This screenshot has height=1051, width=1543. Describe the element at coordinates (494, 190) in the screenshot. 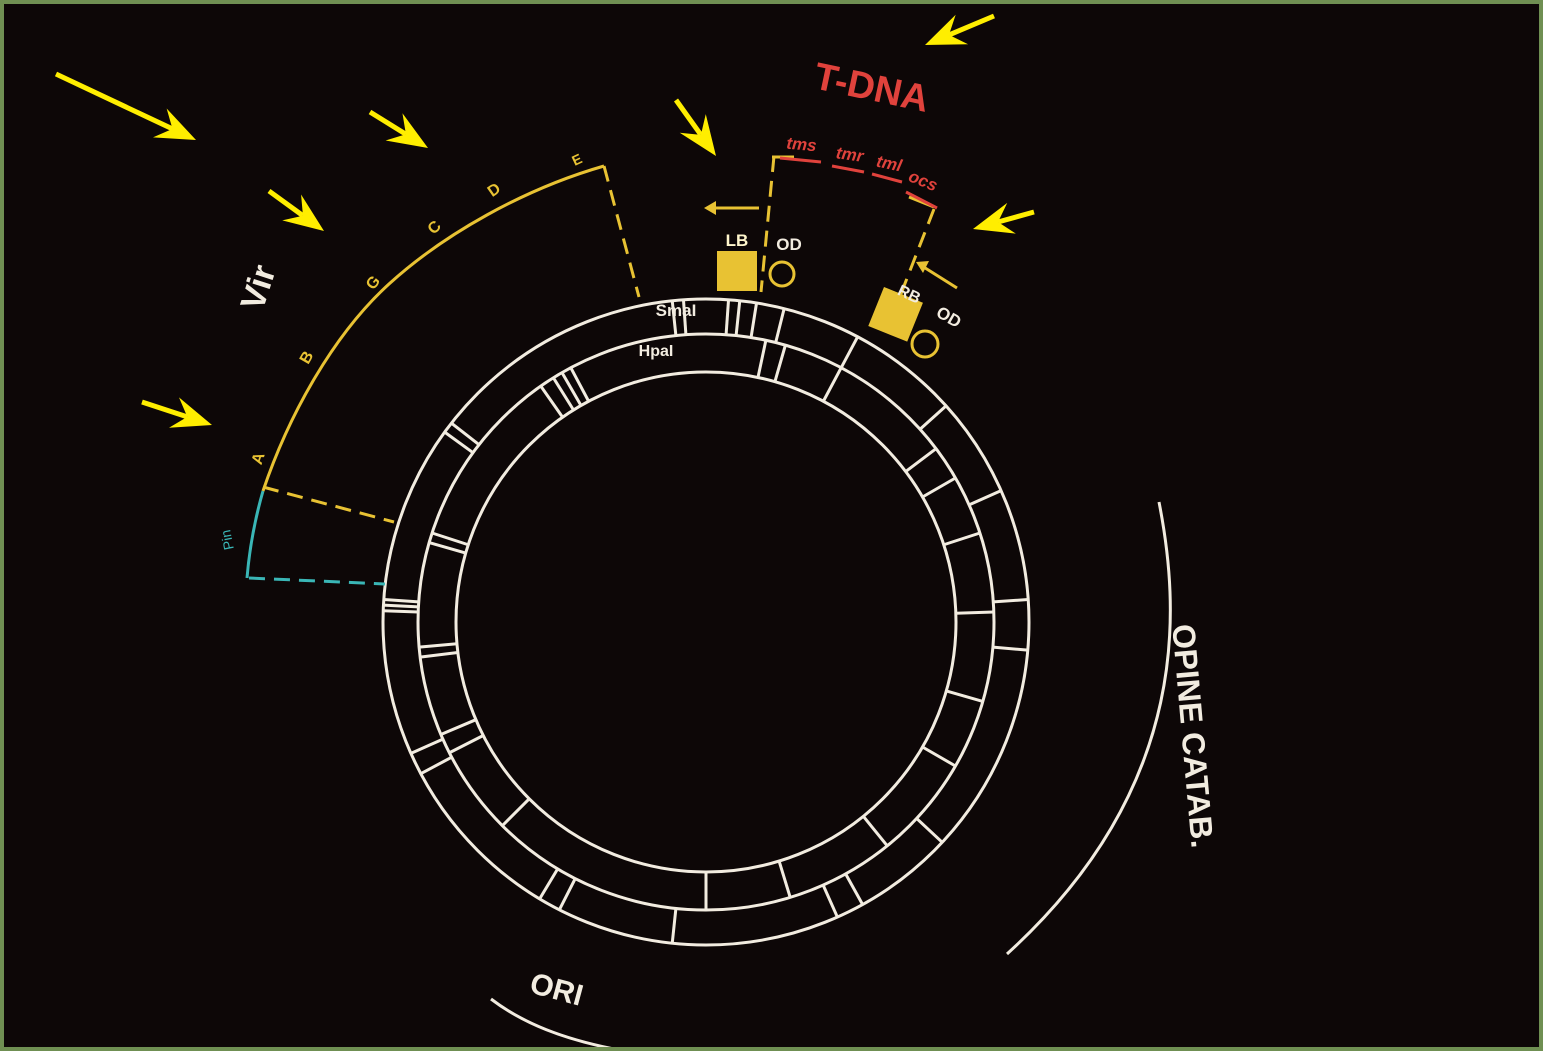

I see `vir-gene-d: D` at that location.